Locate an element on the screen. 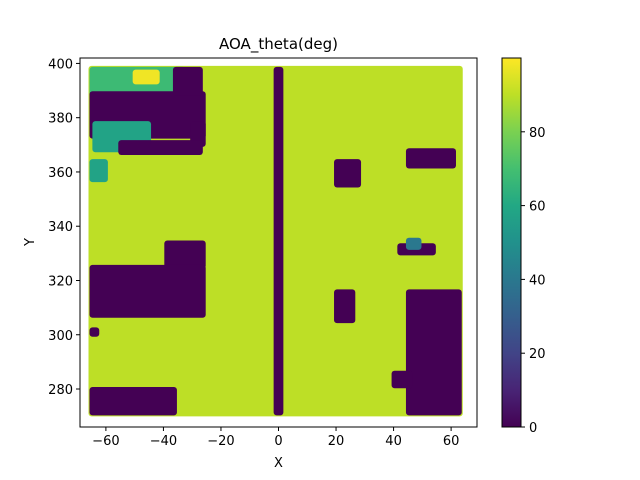 This screenshot has width=640, height=480. colorbar-tick-label: 60 is located at coordinates (537, 207).